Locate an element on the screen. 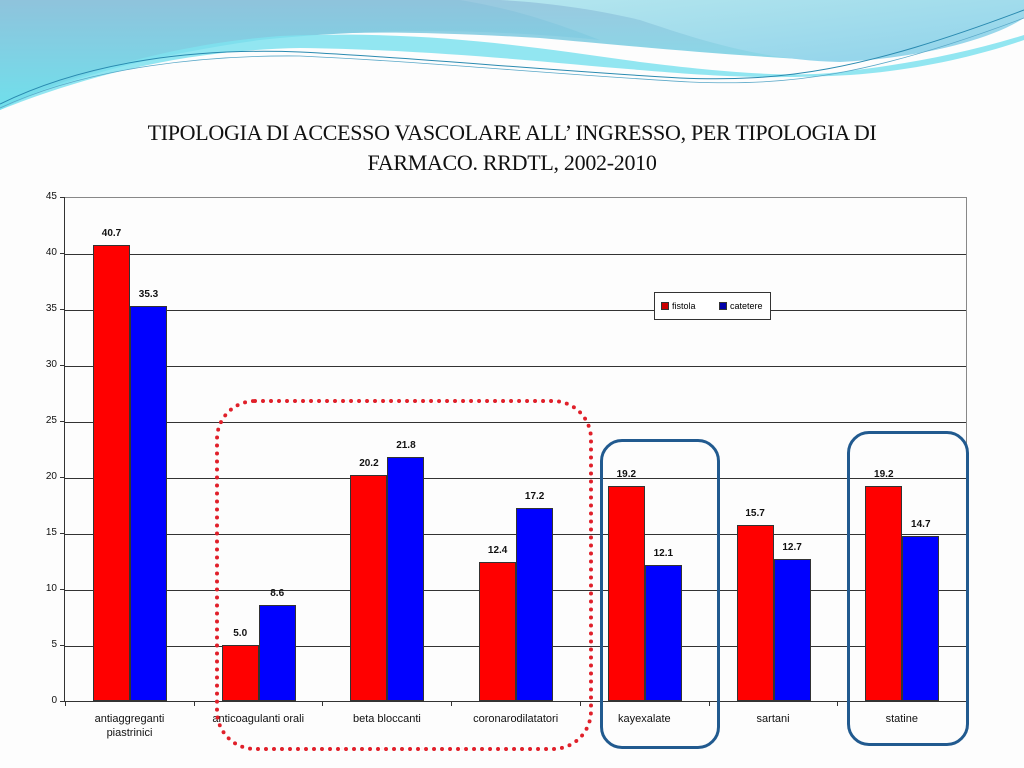 This screenshot has height=768, width=1024. x-axis is located at coordinates (515, 701).